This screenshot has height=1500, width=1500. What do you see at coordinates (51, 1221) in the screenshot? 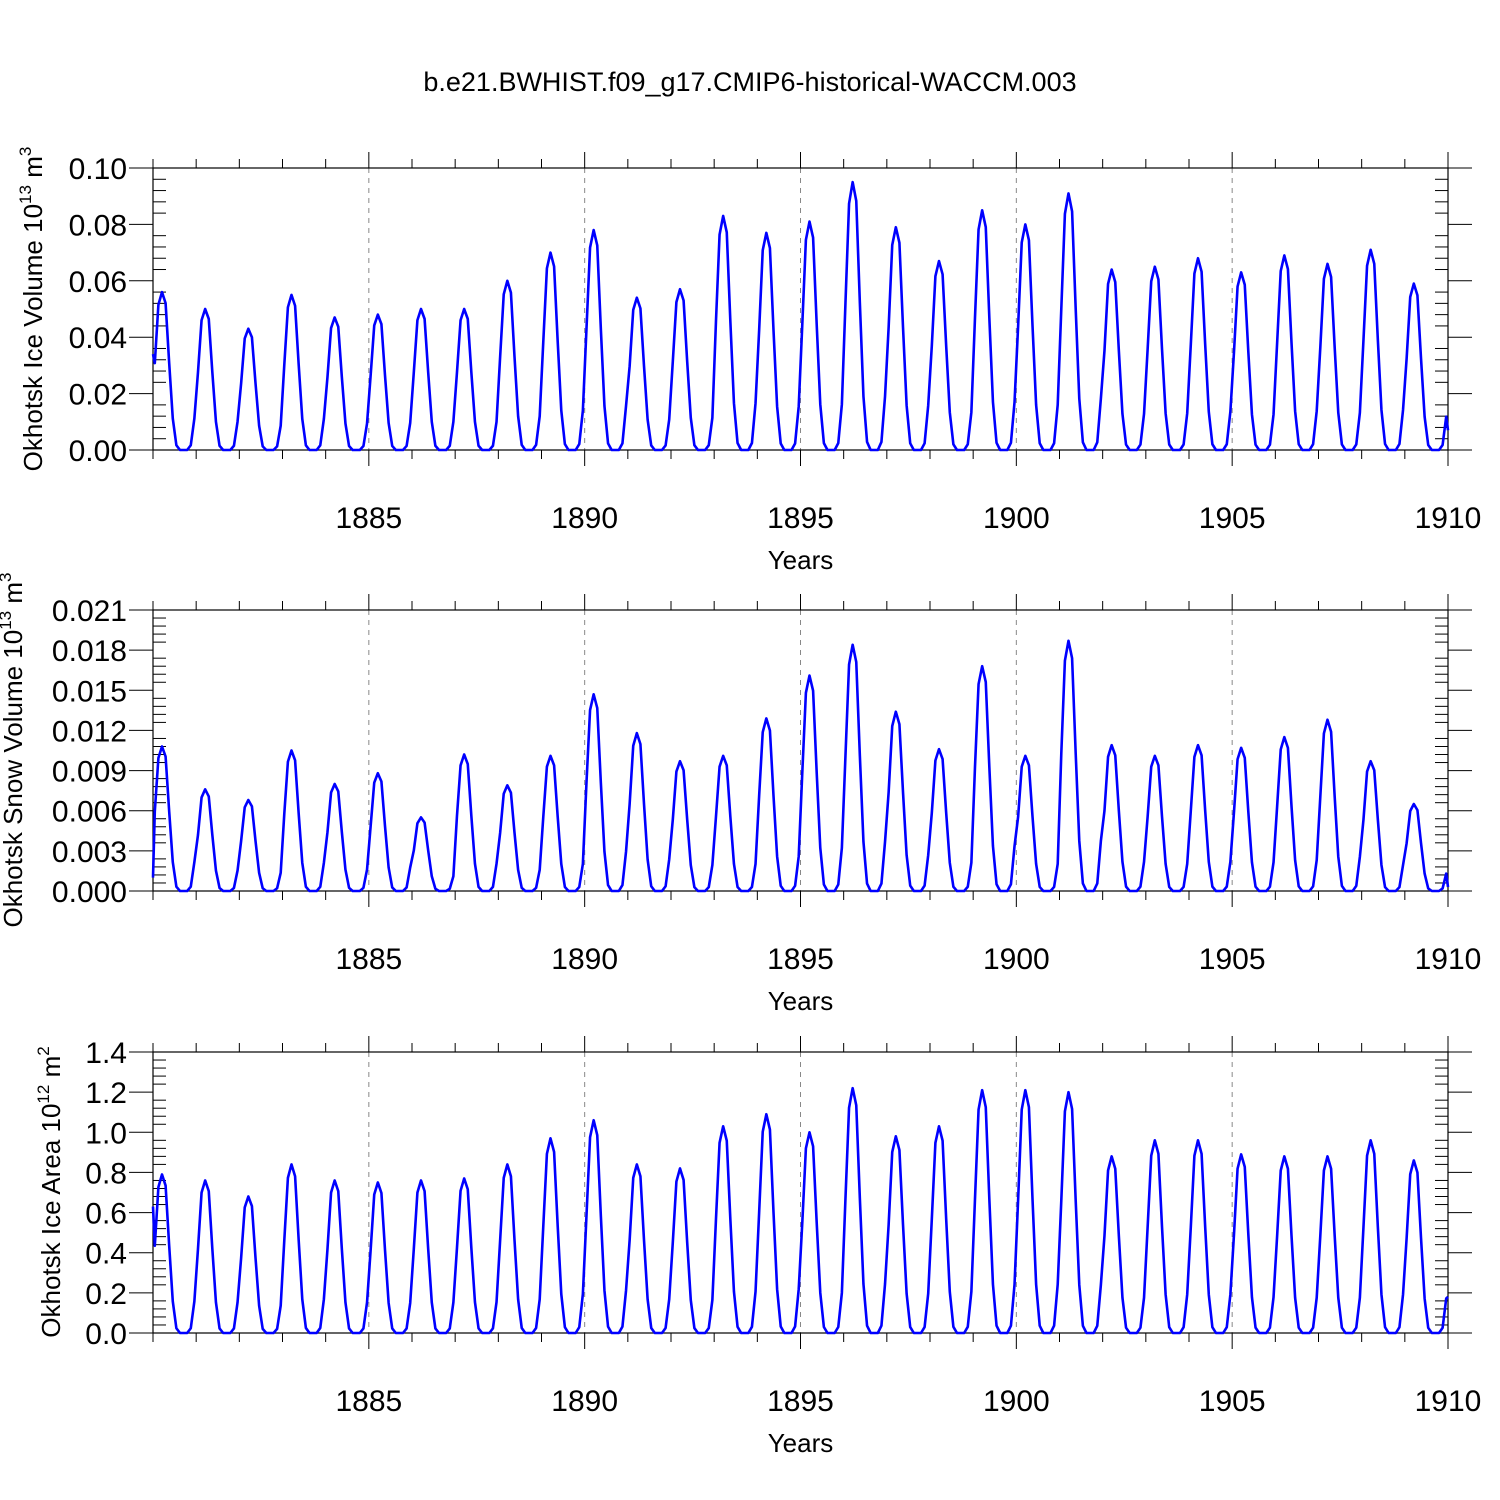
I see `y-axis-title-part: Okhotsk Ice Area 10` at bounding box center [51, 1221].